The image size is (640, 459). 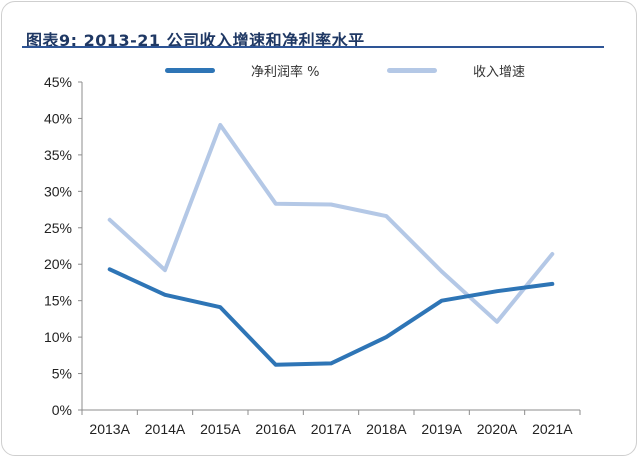 I want to click on y-tick-label: 45%, so click(x=58, y=82).